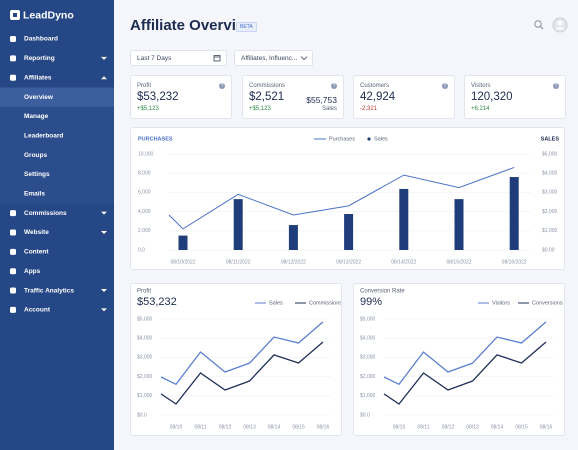 This screenshot has height=450, width=578. What do you see at coordinates (57, 97) in the screenshot?
I see `menu-item-selected` at bounding box center [57, 97].